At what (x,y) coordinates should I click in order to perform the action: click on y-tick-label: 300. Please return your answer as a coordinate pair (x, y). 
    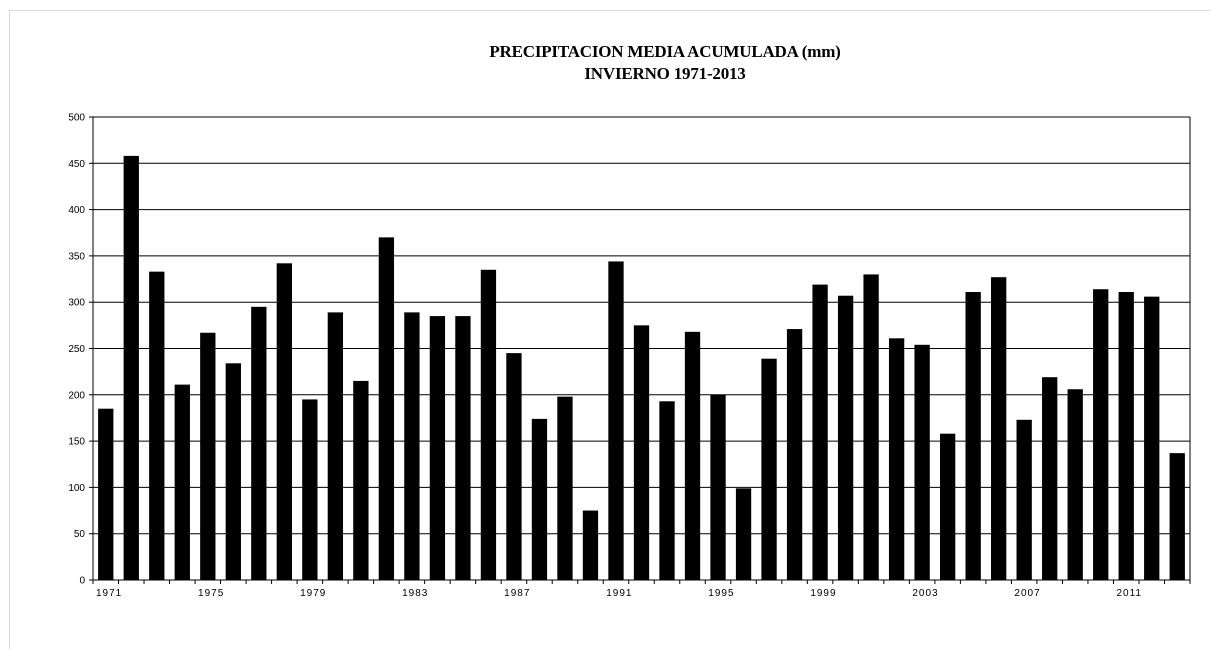
    Looking at the image, I should click on (76, 303).